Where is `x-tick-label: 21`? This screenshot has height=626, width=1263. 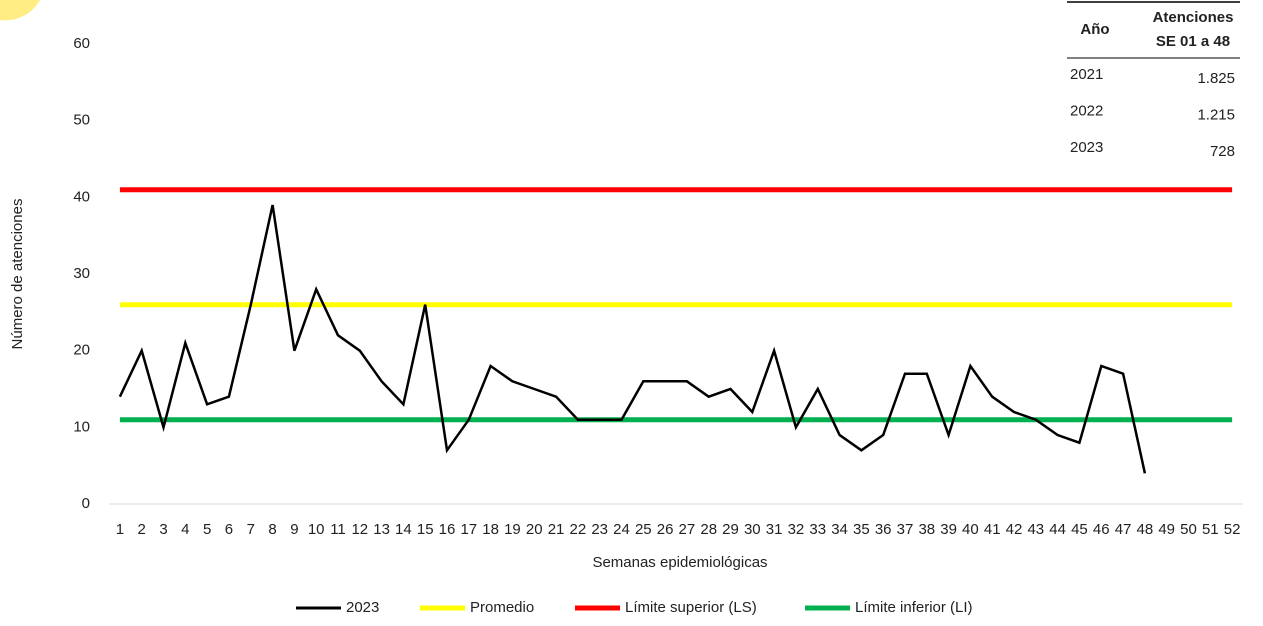 x-tick-label: 21 is located at coordinates (556, 529).